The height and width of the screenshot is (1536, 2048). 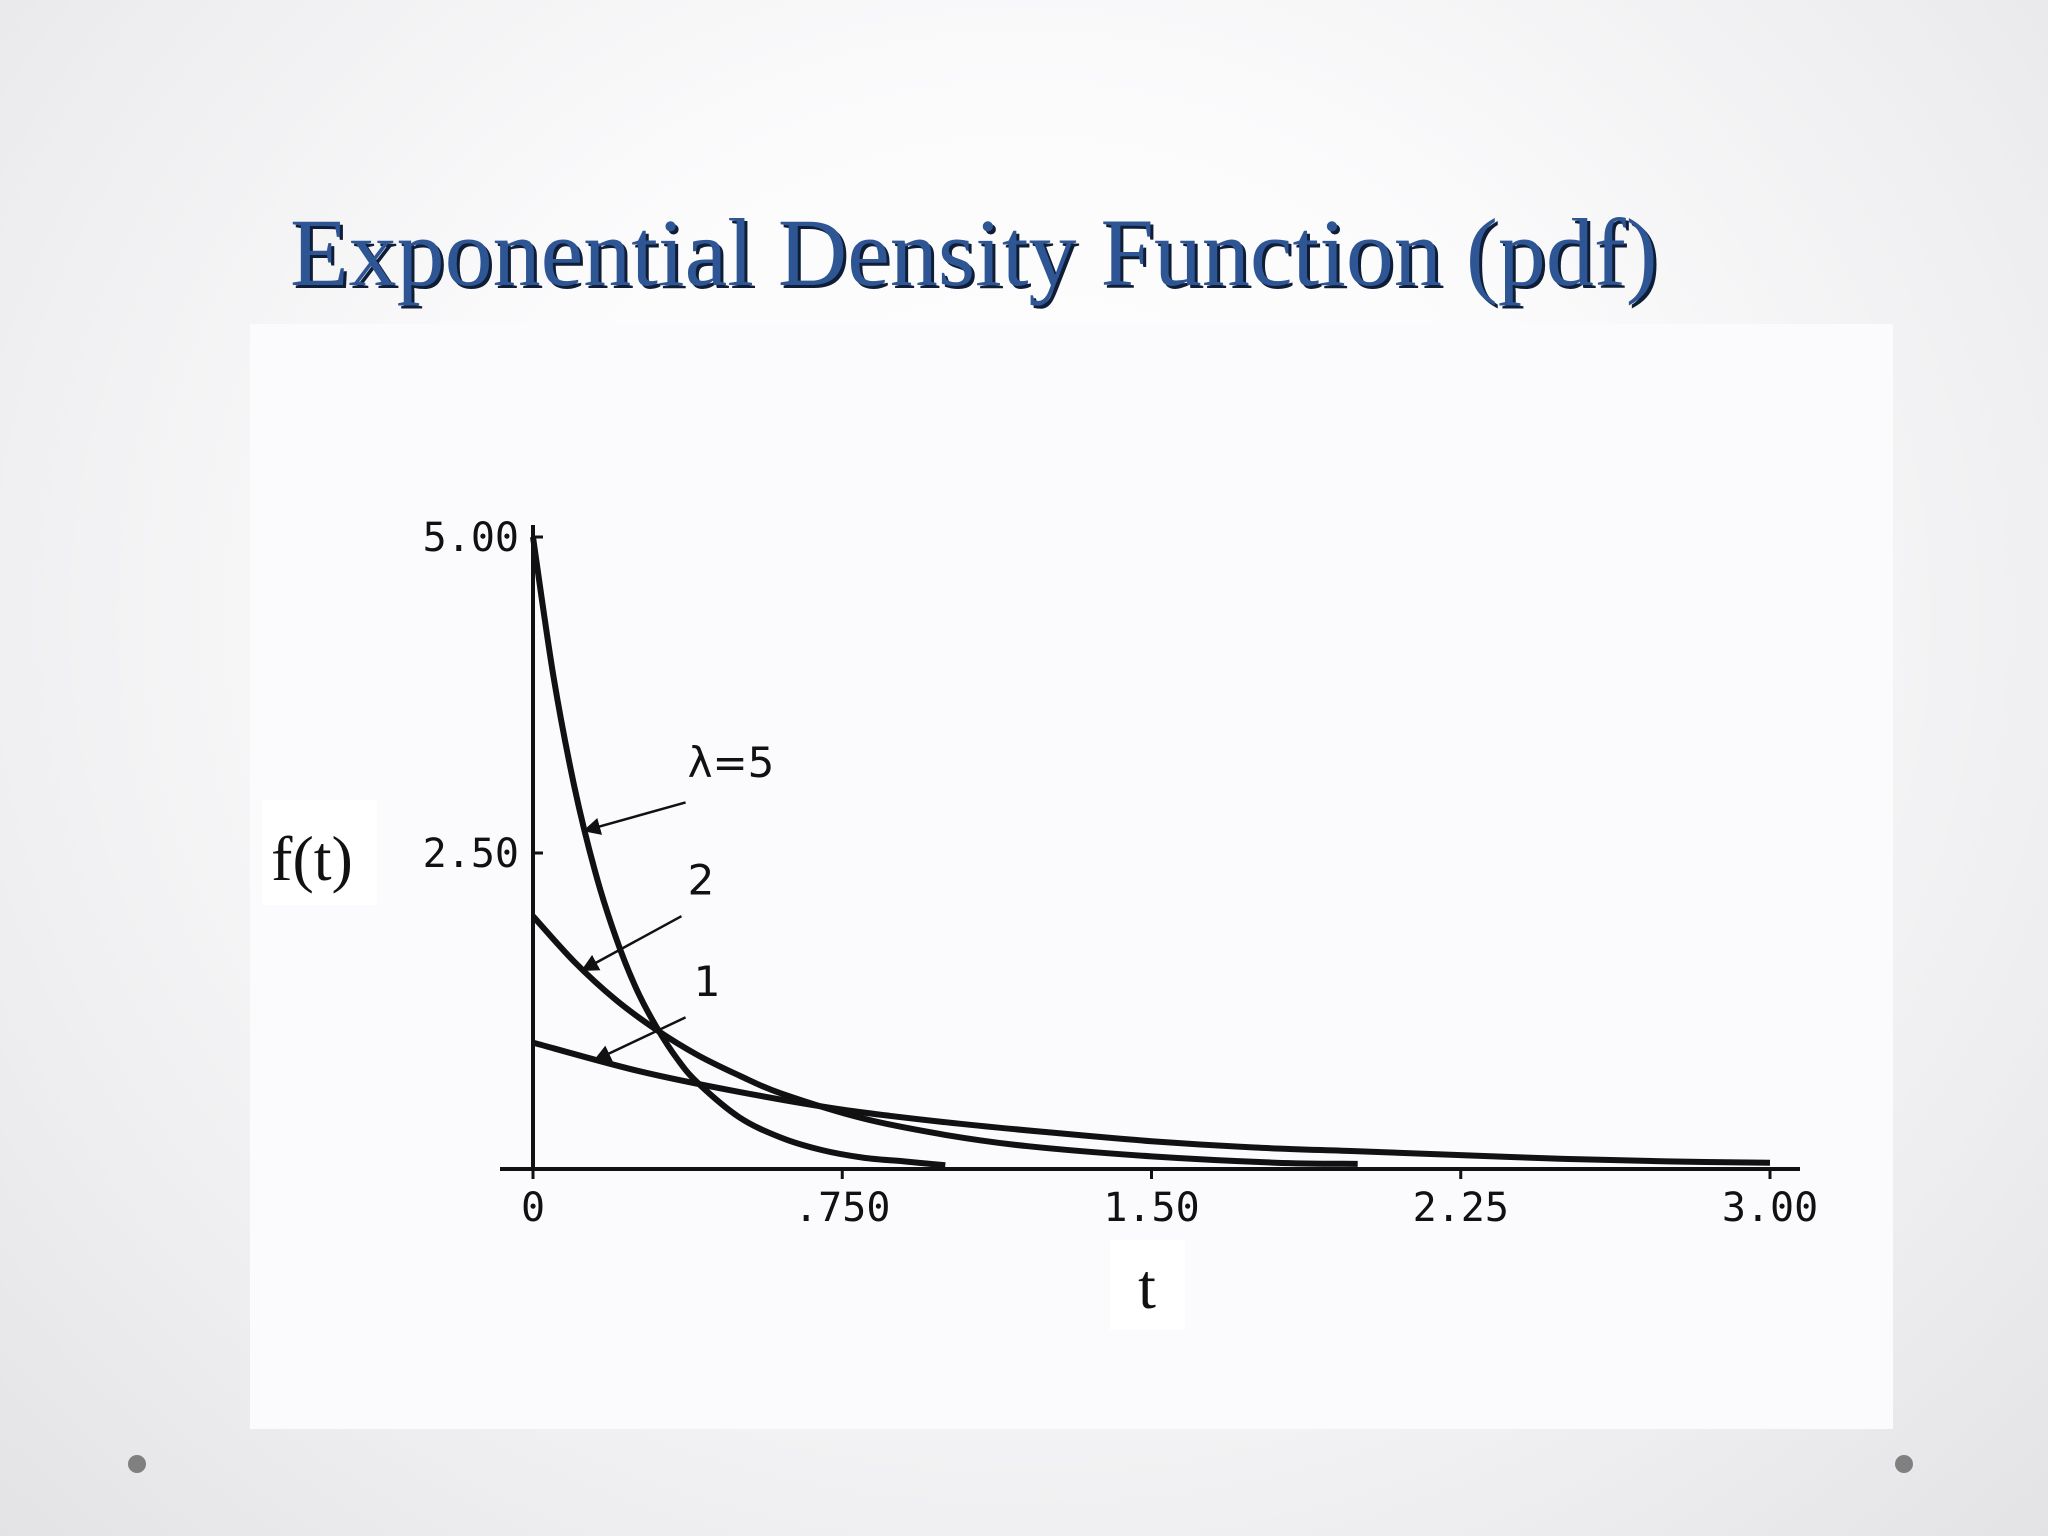 What do you see at coordinates (137, 1464) in the screenshot?
I see `bullet-left` at bounding box center [137, 1464].